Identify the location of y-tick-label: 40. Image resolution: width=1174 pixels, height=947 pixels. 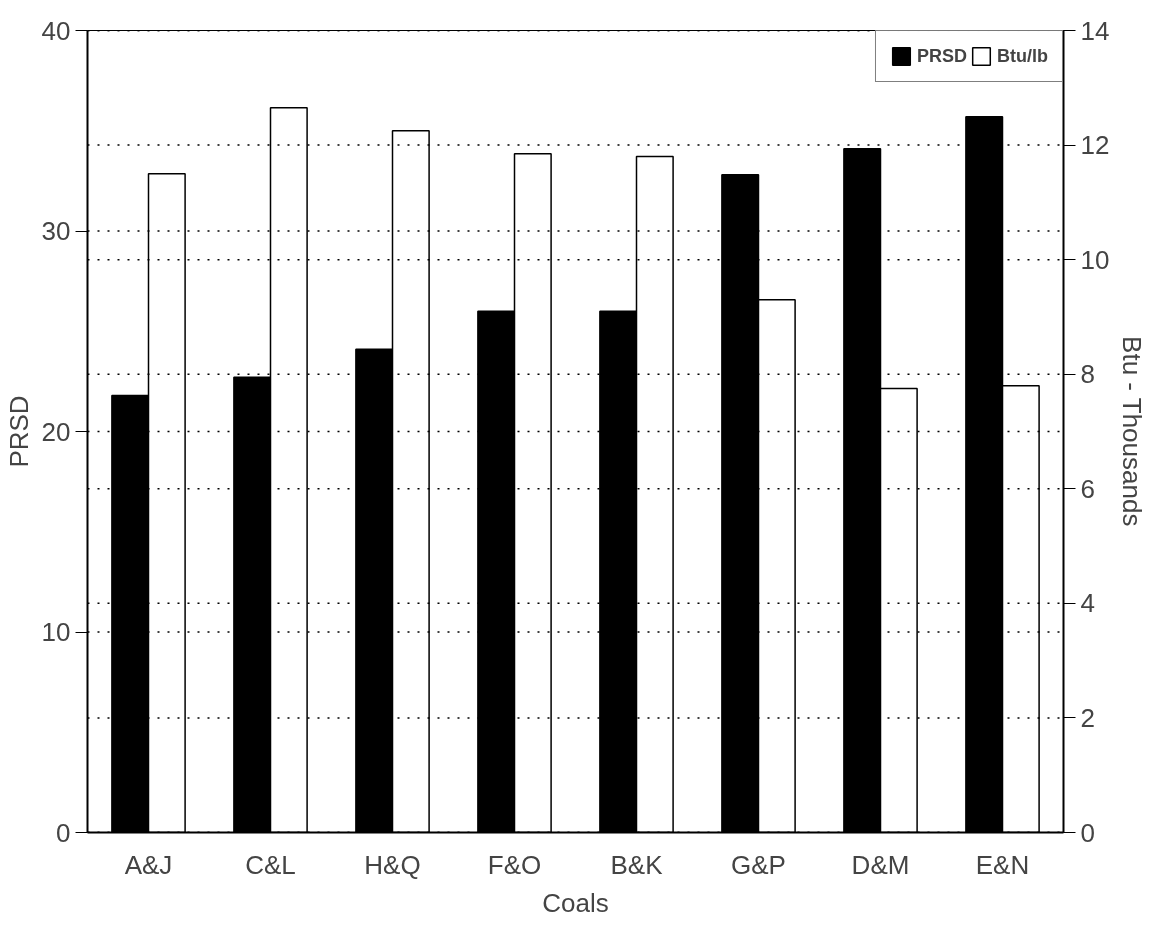
(56, 30).